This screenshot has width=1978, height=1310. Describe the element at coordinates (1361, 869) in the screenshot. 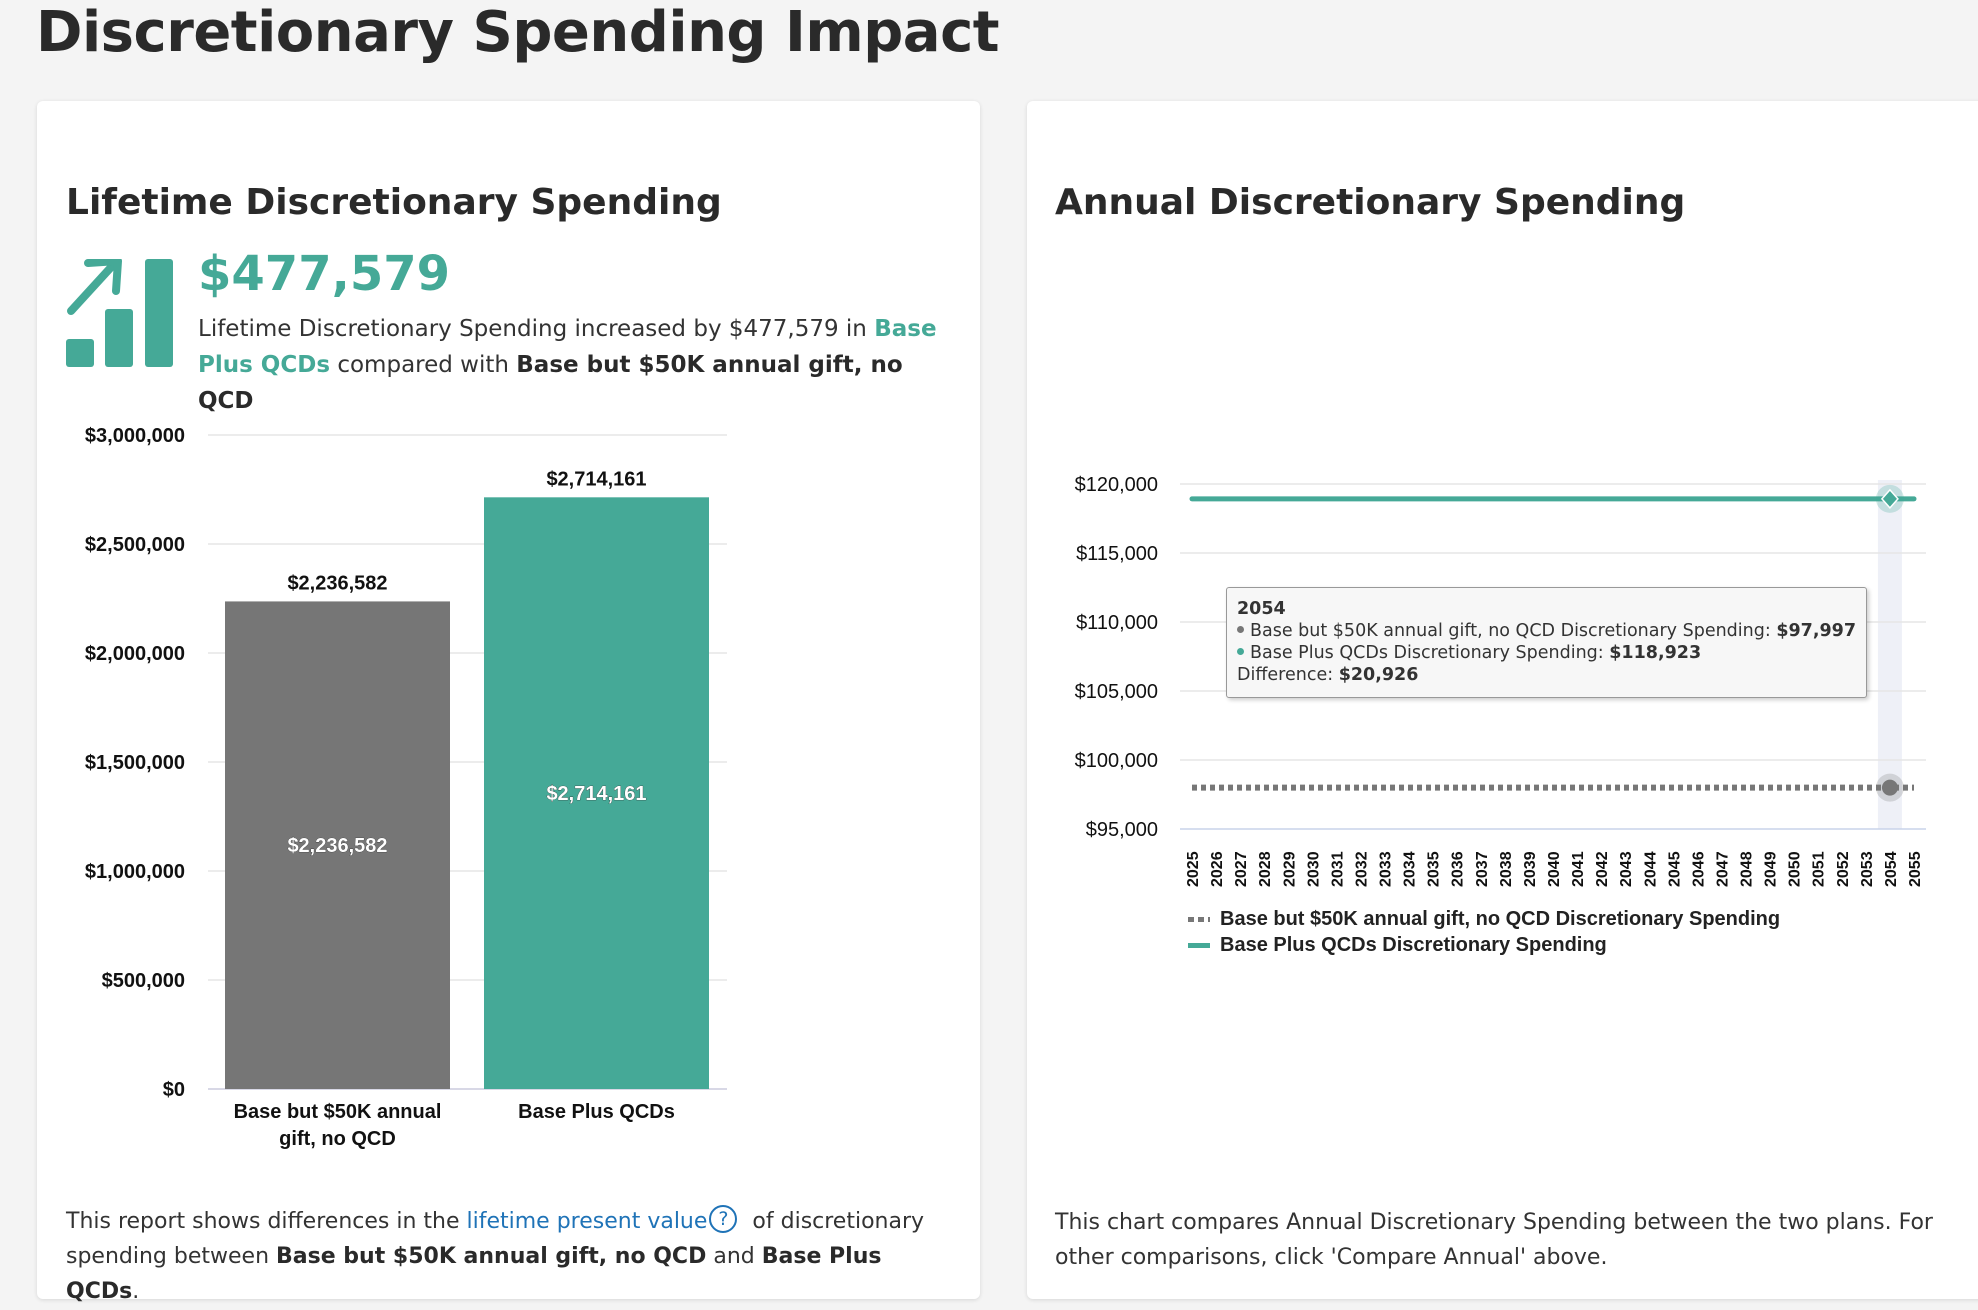

I see `x-tick-label: 2032` at that location.